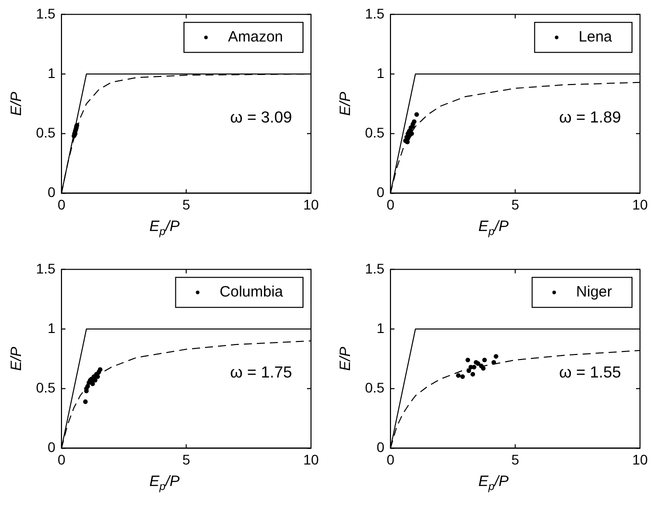 The height and width of the screenshot is (509, 658). What do you see at coordinates (595, 37) in the screenshot?
I see `legend-label: Lena` at bounding box center [595, 37].